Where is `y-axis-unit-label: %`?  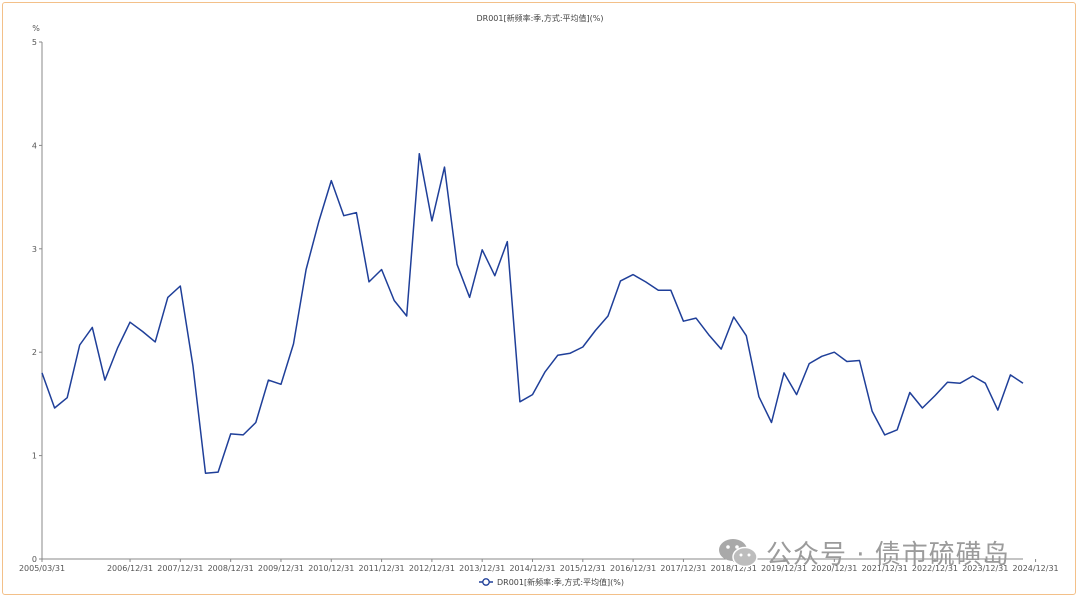 y-axis-unit-label: % is located at coordinates (36, 28).